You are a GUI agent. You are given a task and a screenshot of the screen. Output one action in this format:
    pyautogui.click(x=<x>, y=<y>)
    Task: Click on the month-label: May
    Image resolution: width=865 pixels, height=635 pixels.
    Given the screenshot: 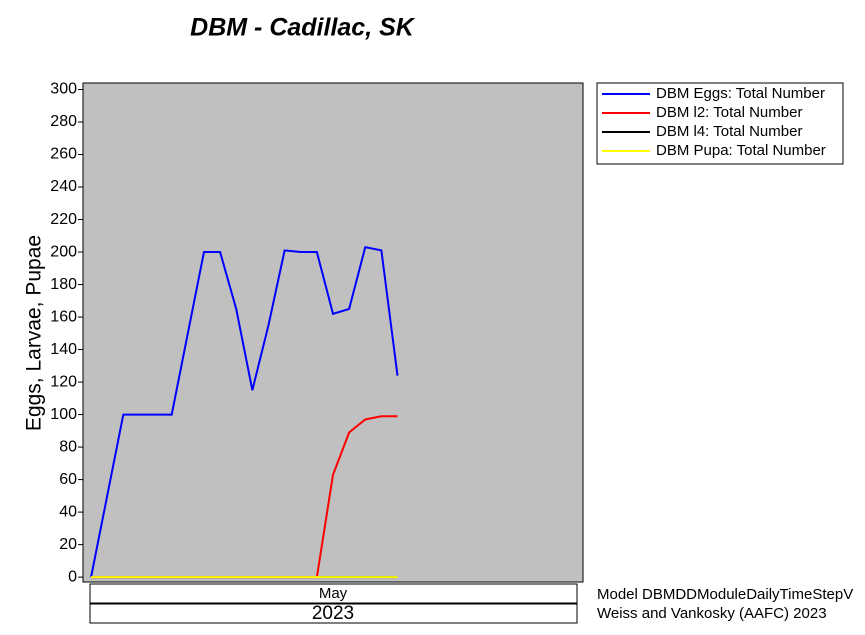 What is the action you would take?
    pyautogui.click(x=333, y=593)
    